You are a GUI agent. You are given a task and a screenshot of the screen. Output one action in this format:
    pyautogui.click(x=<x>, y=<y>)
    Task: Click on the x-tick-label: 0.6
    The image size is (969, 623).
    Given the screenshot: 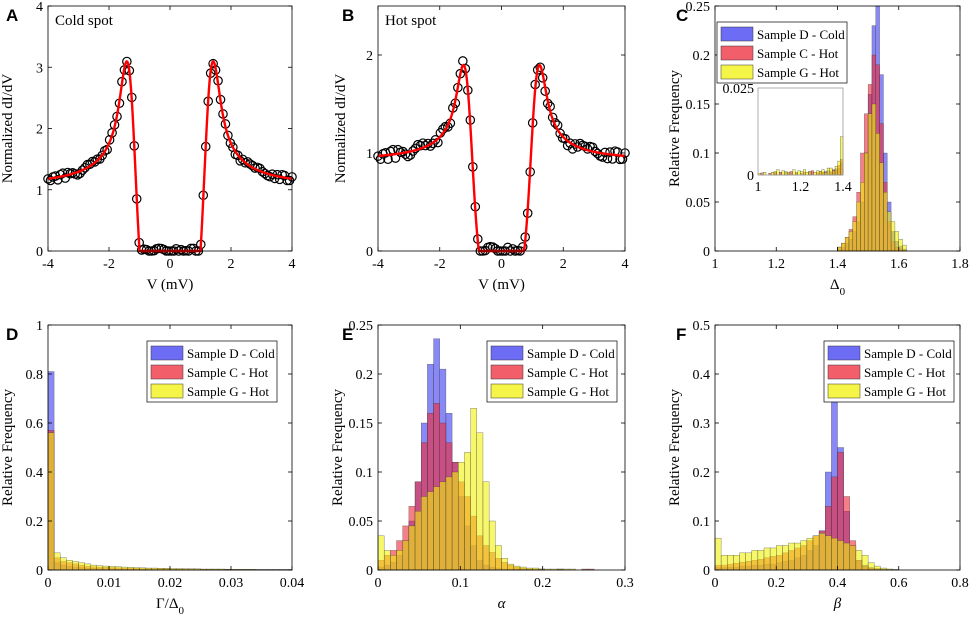 What is the action you would take?
    pyautogui.click(x=899, y=583)
    